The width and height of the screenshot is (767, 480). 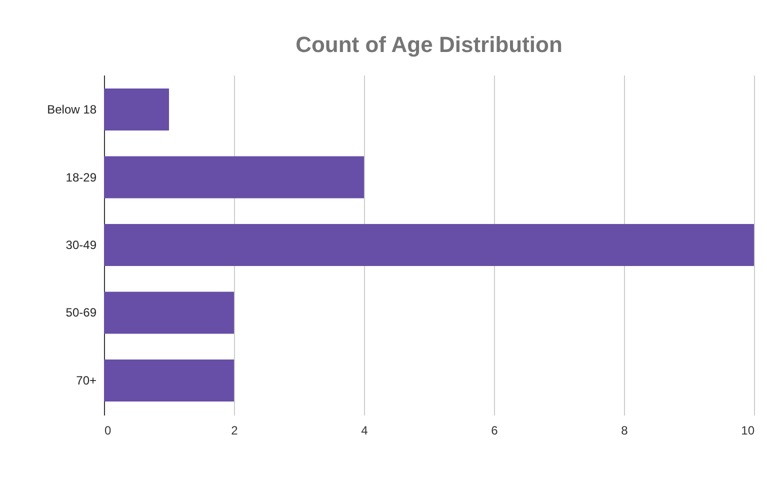 I want to click on y-tick-label: 50-69, so click(x=81, y=313).